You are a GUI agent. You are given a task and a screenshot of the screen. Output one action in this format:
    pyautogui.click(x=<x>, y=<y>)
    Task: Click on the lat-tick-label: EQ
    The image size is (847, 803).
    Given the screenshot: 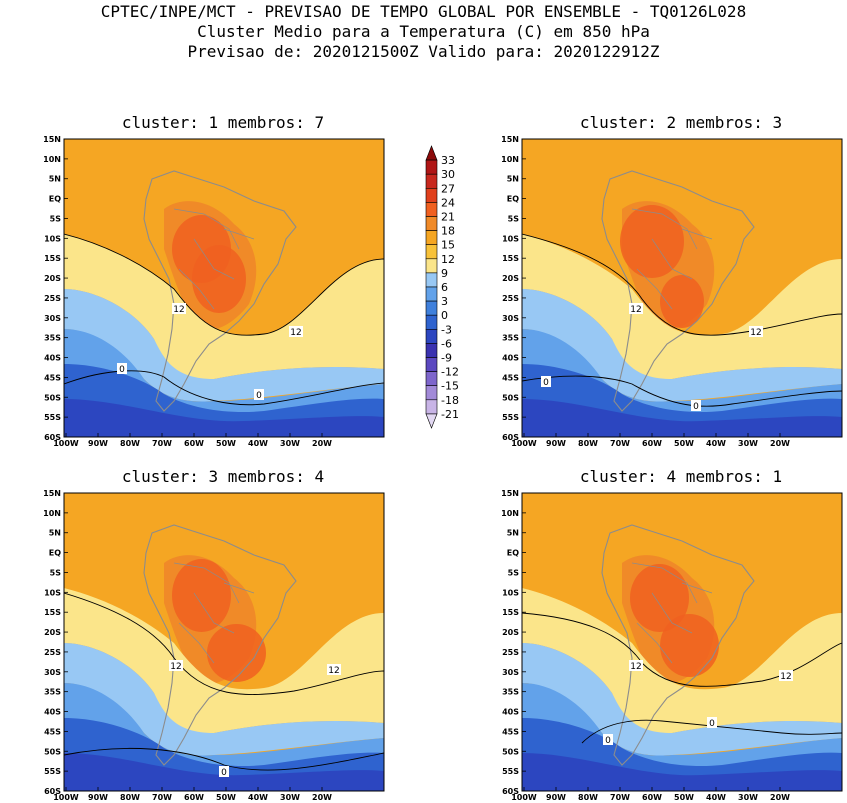 What is the action you would take?
    pyautogui.click(x=55, y=199)
    